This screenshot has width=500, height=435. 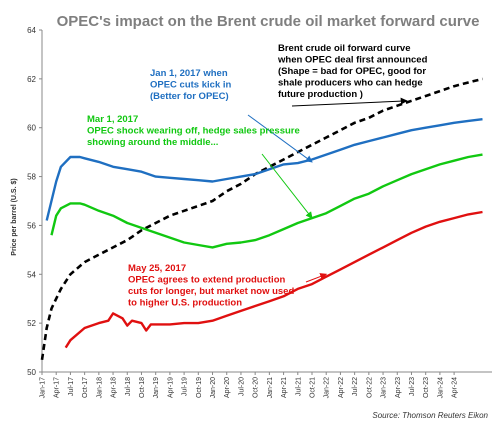 I want to click on x-tick-label: Jan-20, so click(x=213, y=388).